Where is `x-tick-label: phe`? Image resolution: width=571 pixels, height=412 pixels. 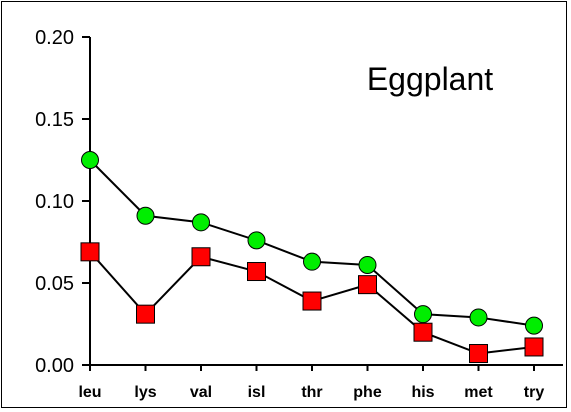
x-tick-label: phe is located at coordinates (367, 392).